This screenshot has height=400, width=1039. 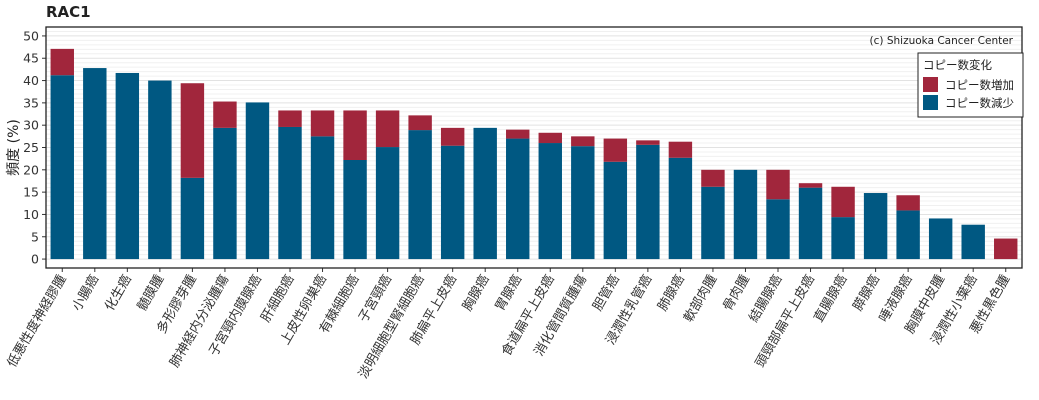 What do you see at coordinates (200, 321) in the screenshot?
I see `x-tick-label: 肺神経内分泌腫瘍` at bounding box center [200, 321].